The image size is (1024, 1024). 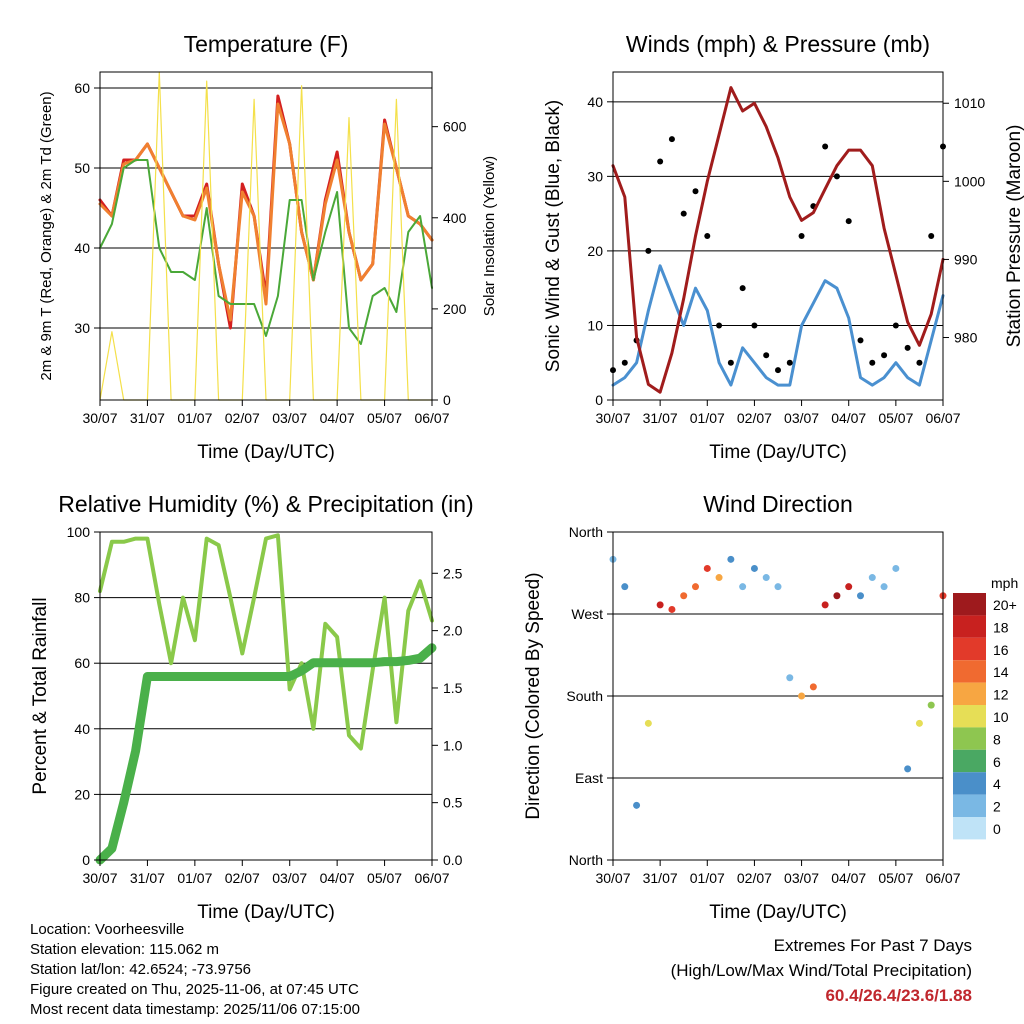 What do you see at coordinates (586, 860) in the screenshot?
I see `y-tick-label: North` at bounding box center [586, 860].